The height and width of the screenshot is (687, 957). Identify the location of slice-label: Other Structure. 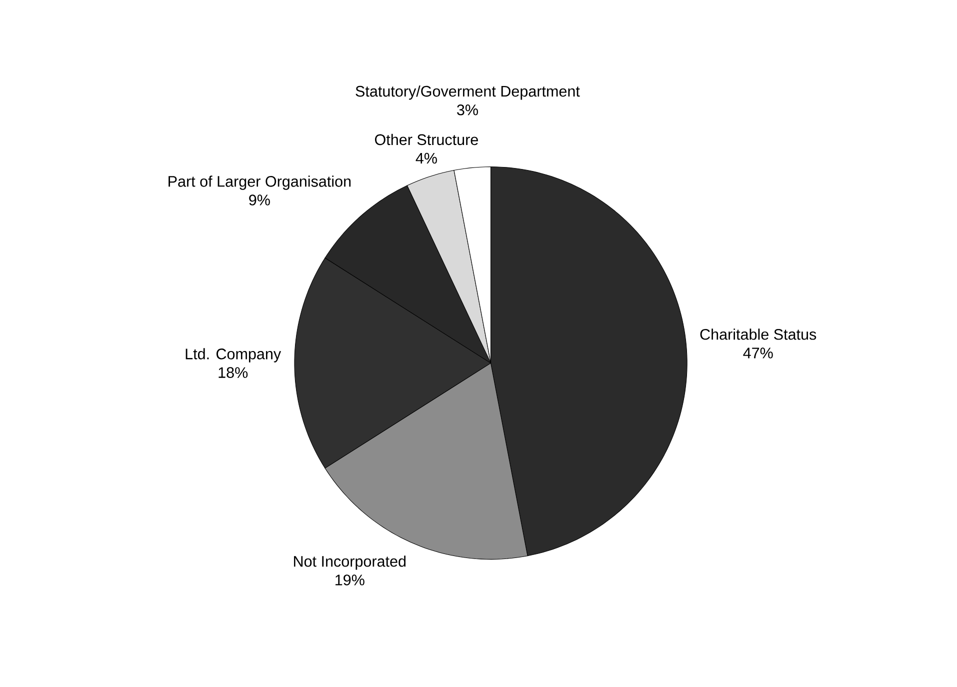
(426, 140).